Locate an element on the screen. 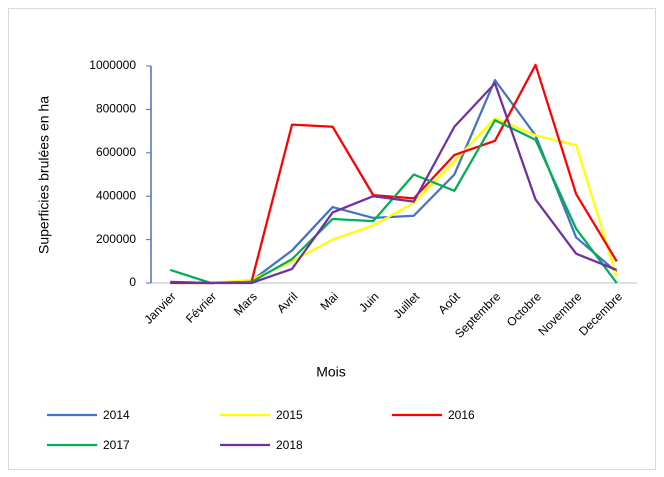  legend-label: 2016 is located at coordinates (461, 415).